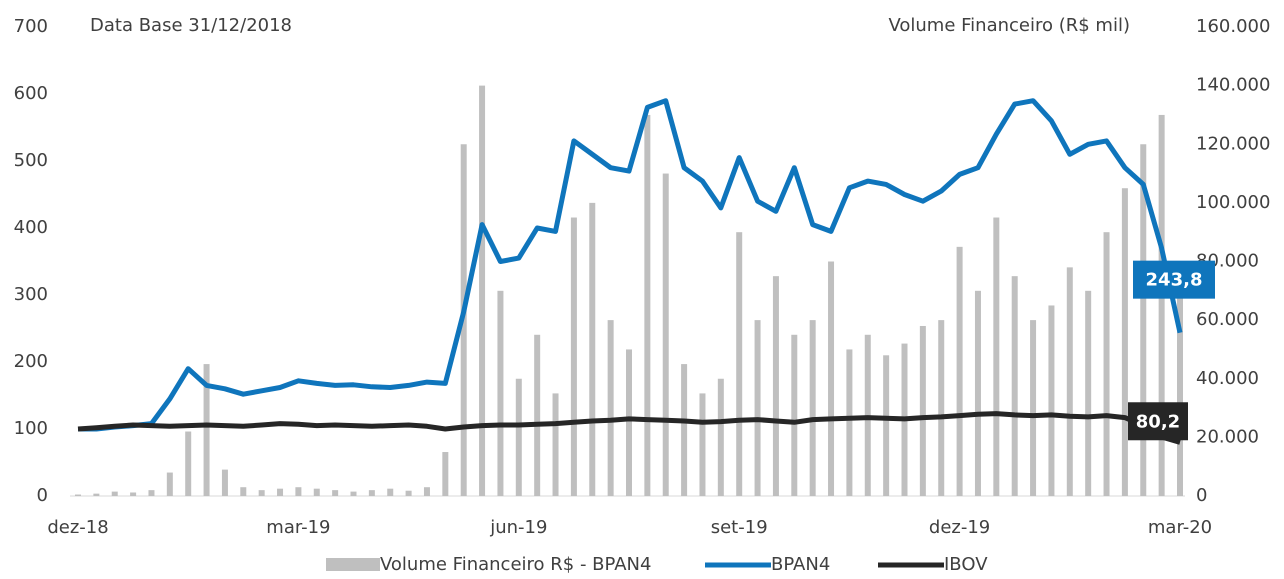 This screenshot has width=1284, height=579. Describe the element at coordinates (298, 527) in the screenshot. I see `x-tick-label: mar-19` at that location.